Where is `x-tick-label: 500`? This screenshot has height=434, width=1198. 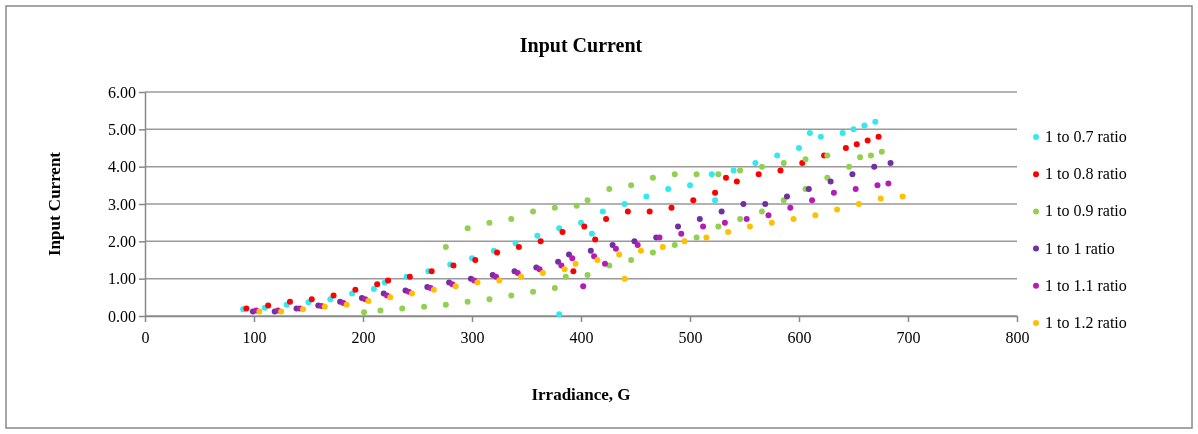 x-tick-label: 500 is located at coordinates (690, 337).